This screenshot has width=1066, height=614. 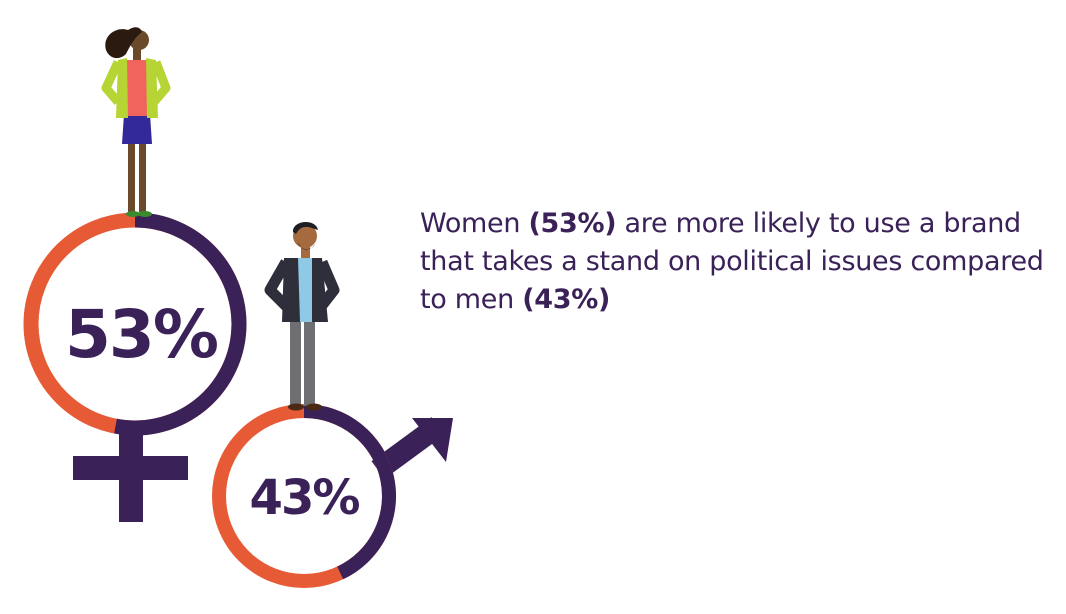 What do you see at coordinates (474, 223) in the screenshot?
I see `statement-part-1: Women` at bounding box center [474, 223].